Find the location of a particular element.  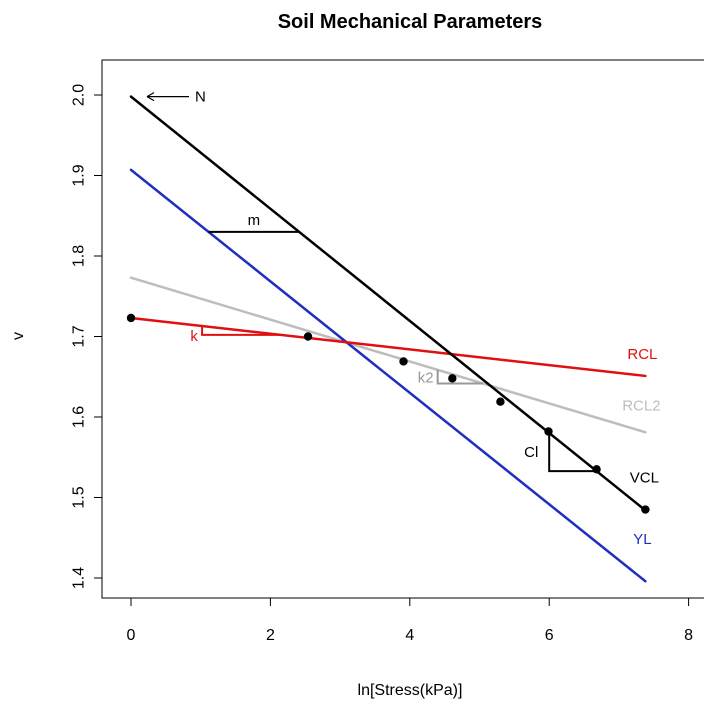

annotation-n: N is located at coordinates (200, 97).